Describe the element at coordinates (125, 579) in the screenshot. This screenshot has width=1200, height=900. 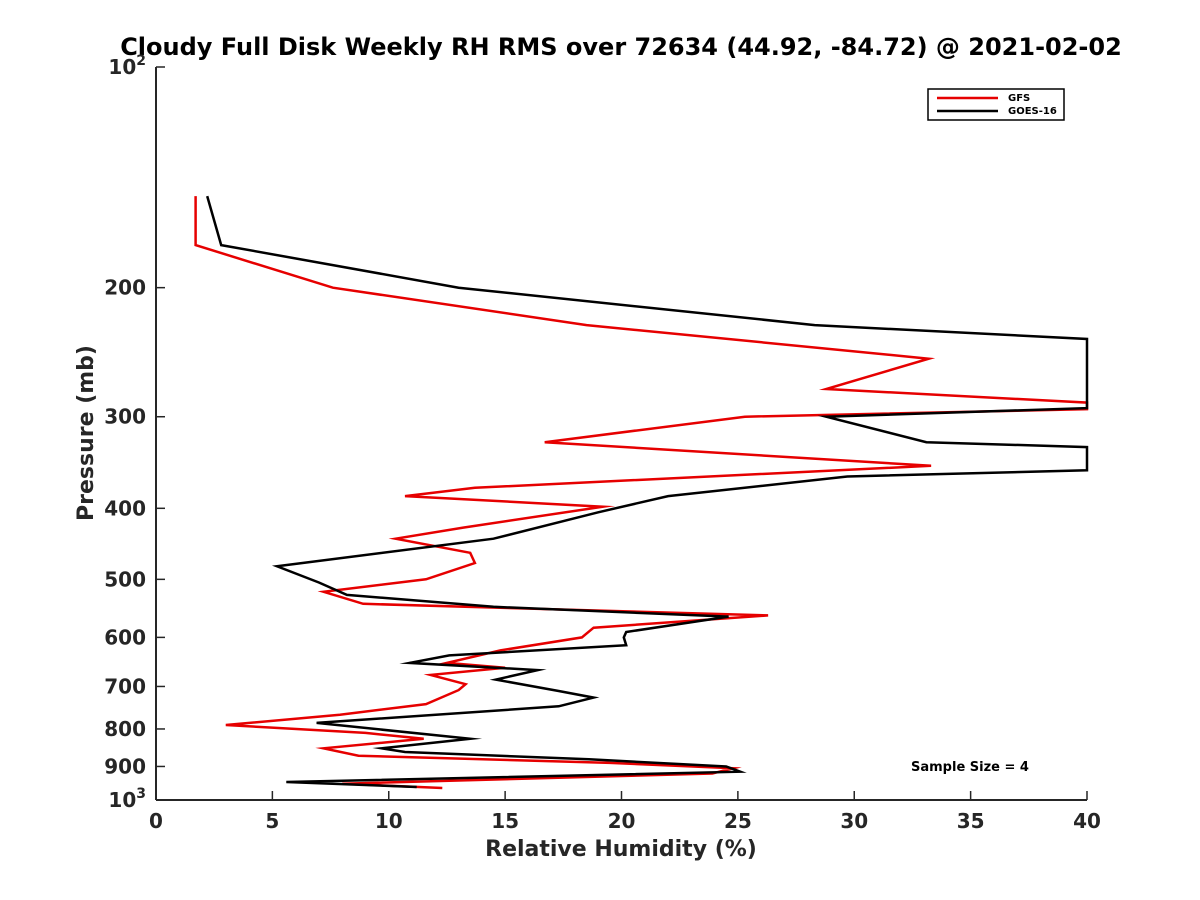
I see `y-tick-label: 500` at that location.